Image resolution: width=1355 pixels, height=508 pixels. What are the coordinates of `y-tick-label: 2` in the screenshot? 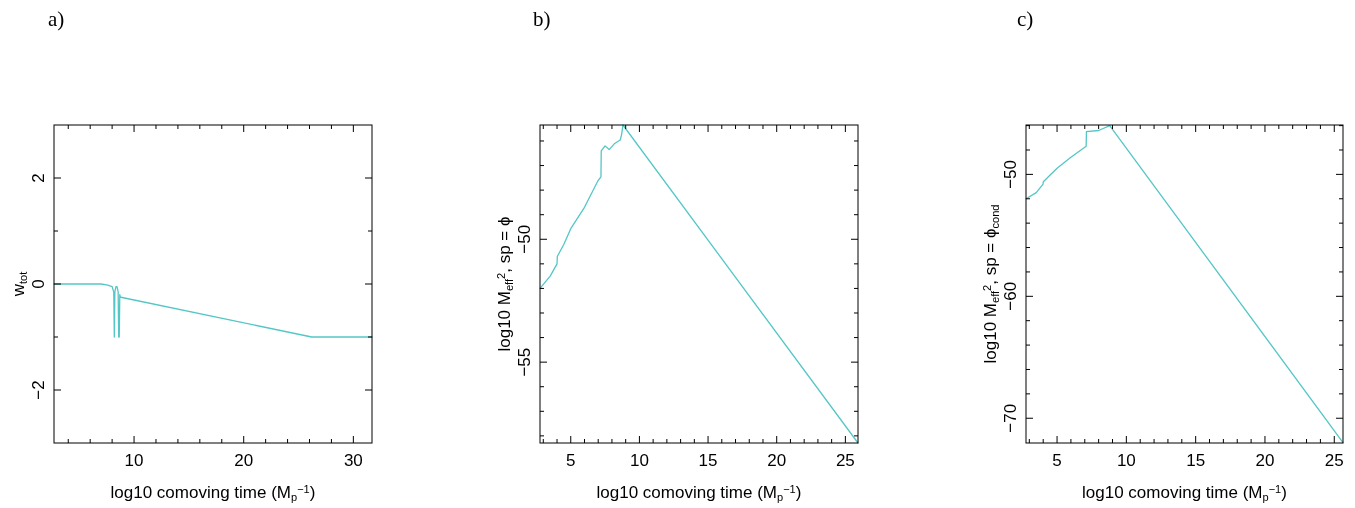 It's located at (38, 178).